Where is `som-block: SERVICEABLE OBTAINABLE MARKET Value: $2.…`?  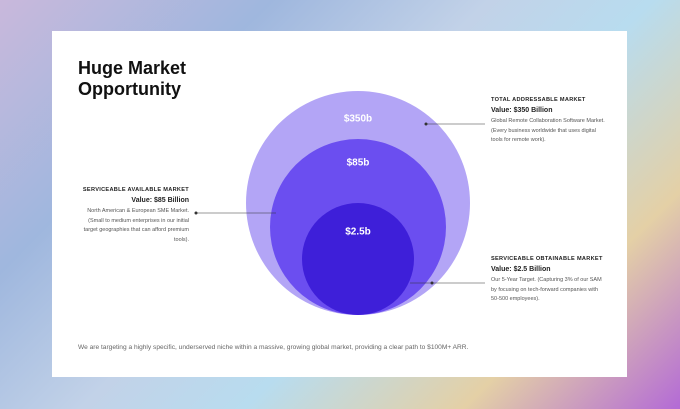
som-block: SERVICEABLE OBTAINABLE MARKET Value: $2.… is located at coordinates (548, 280).